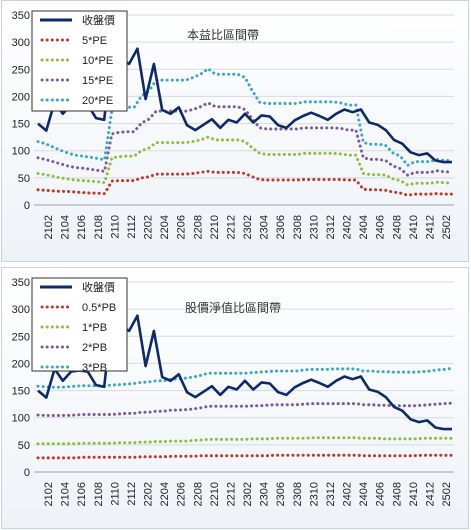 This screenshot has height=530, width=471. Describe the element at coordinates (233, 307) in the screenshot. I see `chart-title: 股價淨值比區間帶` at that location.